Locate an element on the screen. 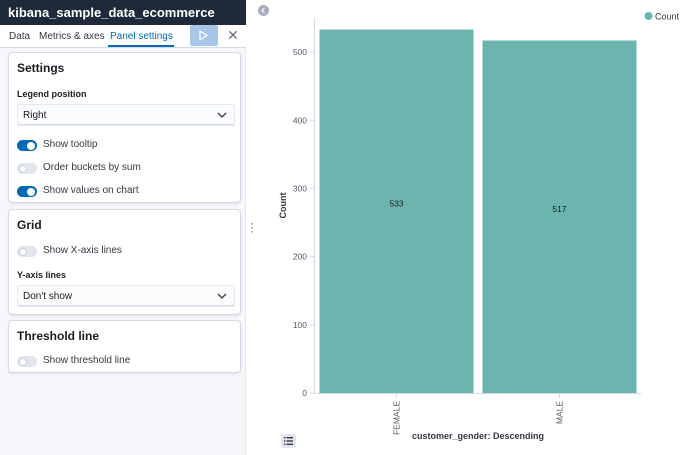 This screenshot has width=690, height=455. index-pattern-title: kibana_sample_data_ecommerce is located at coordinates (123, 12).